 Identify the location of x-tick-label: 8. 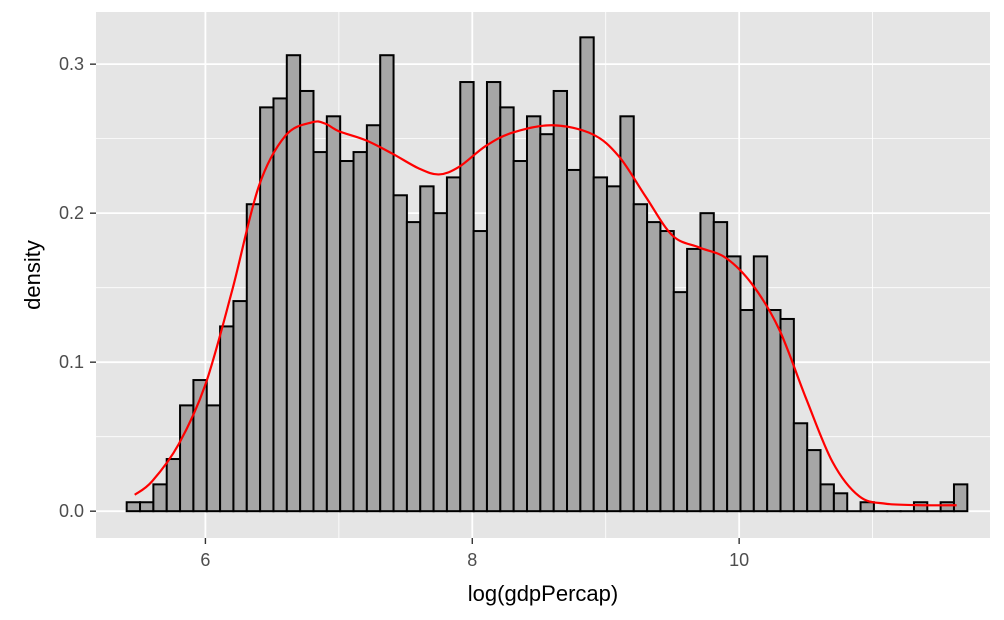
(472, 560).